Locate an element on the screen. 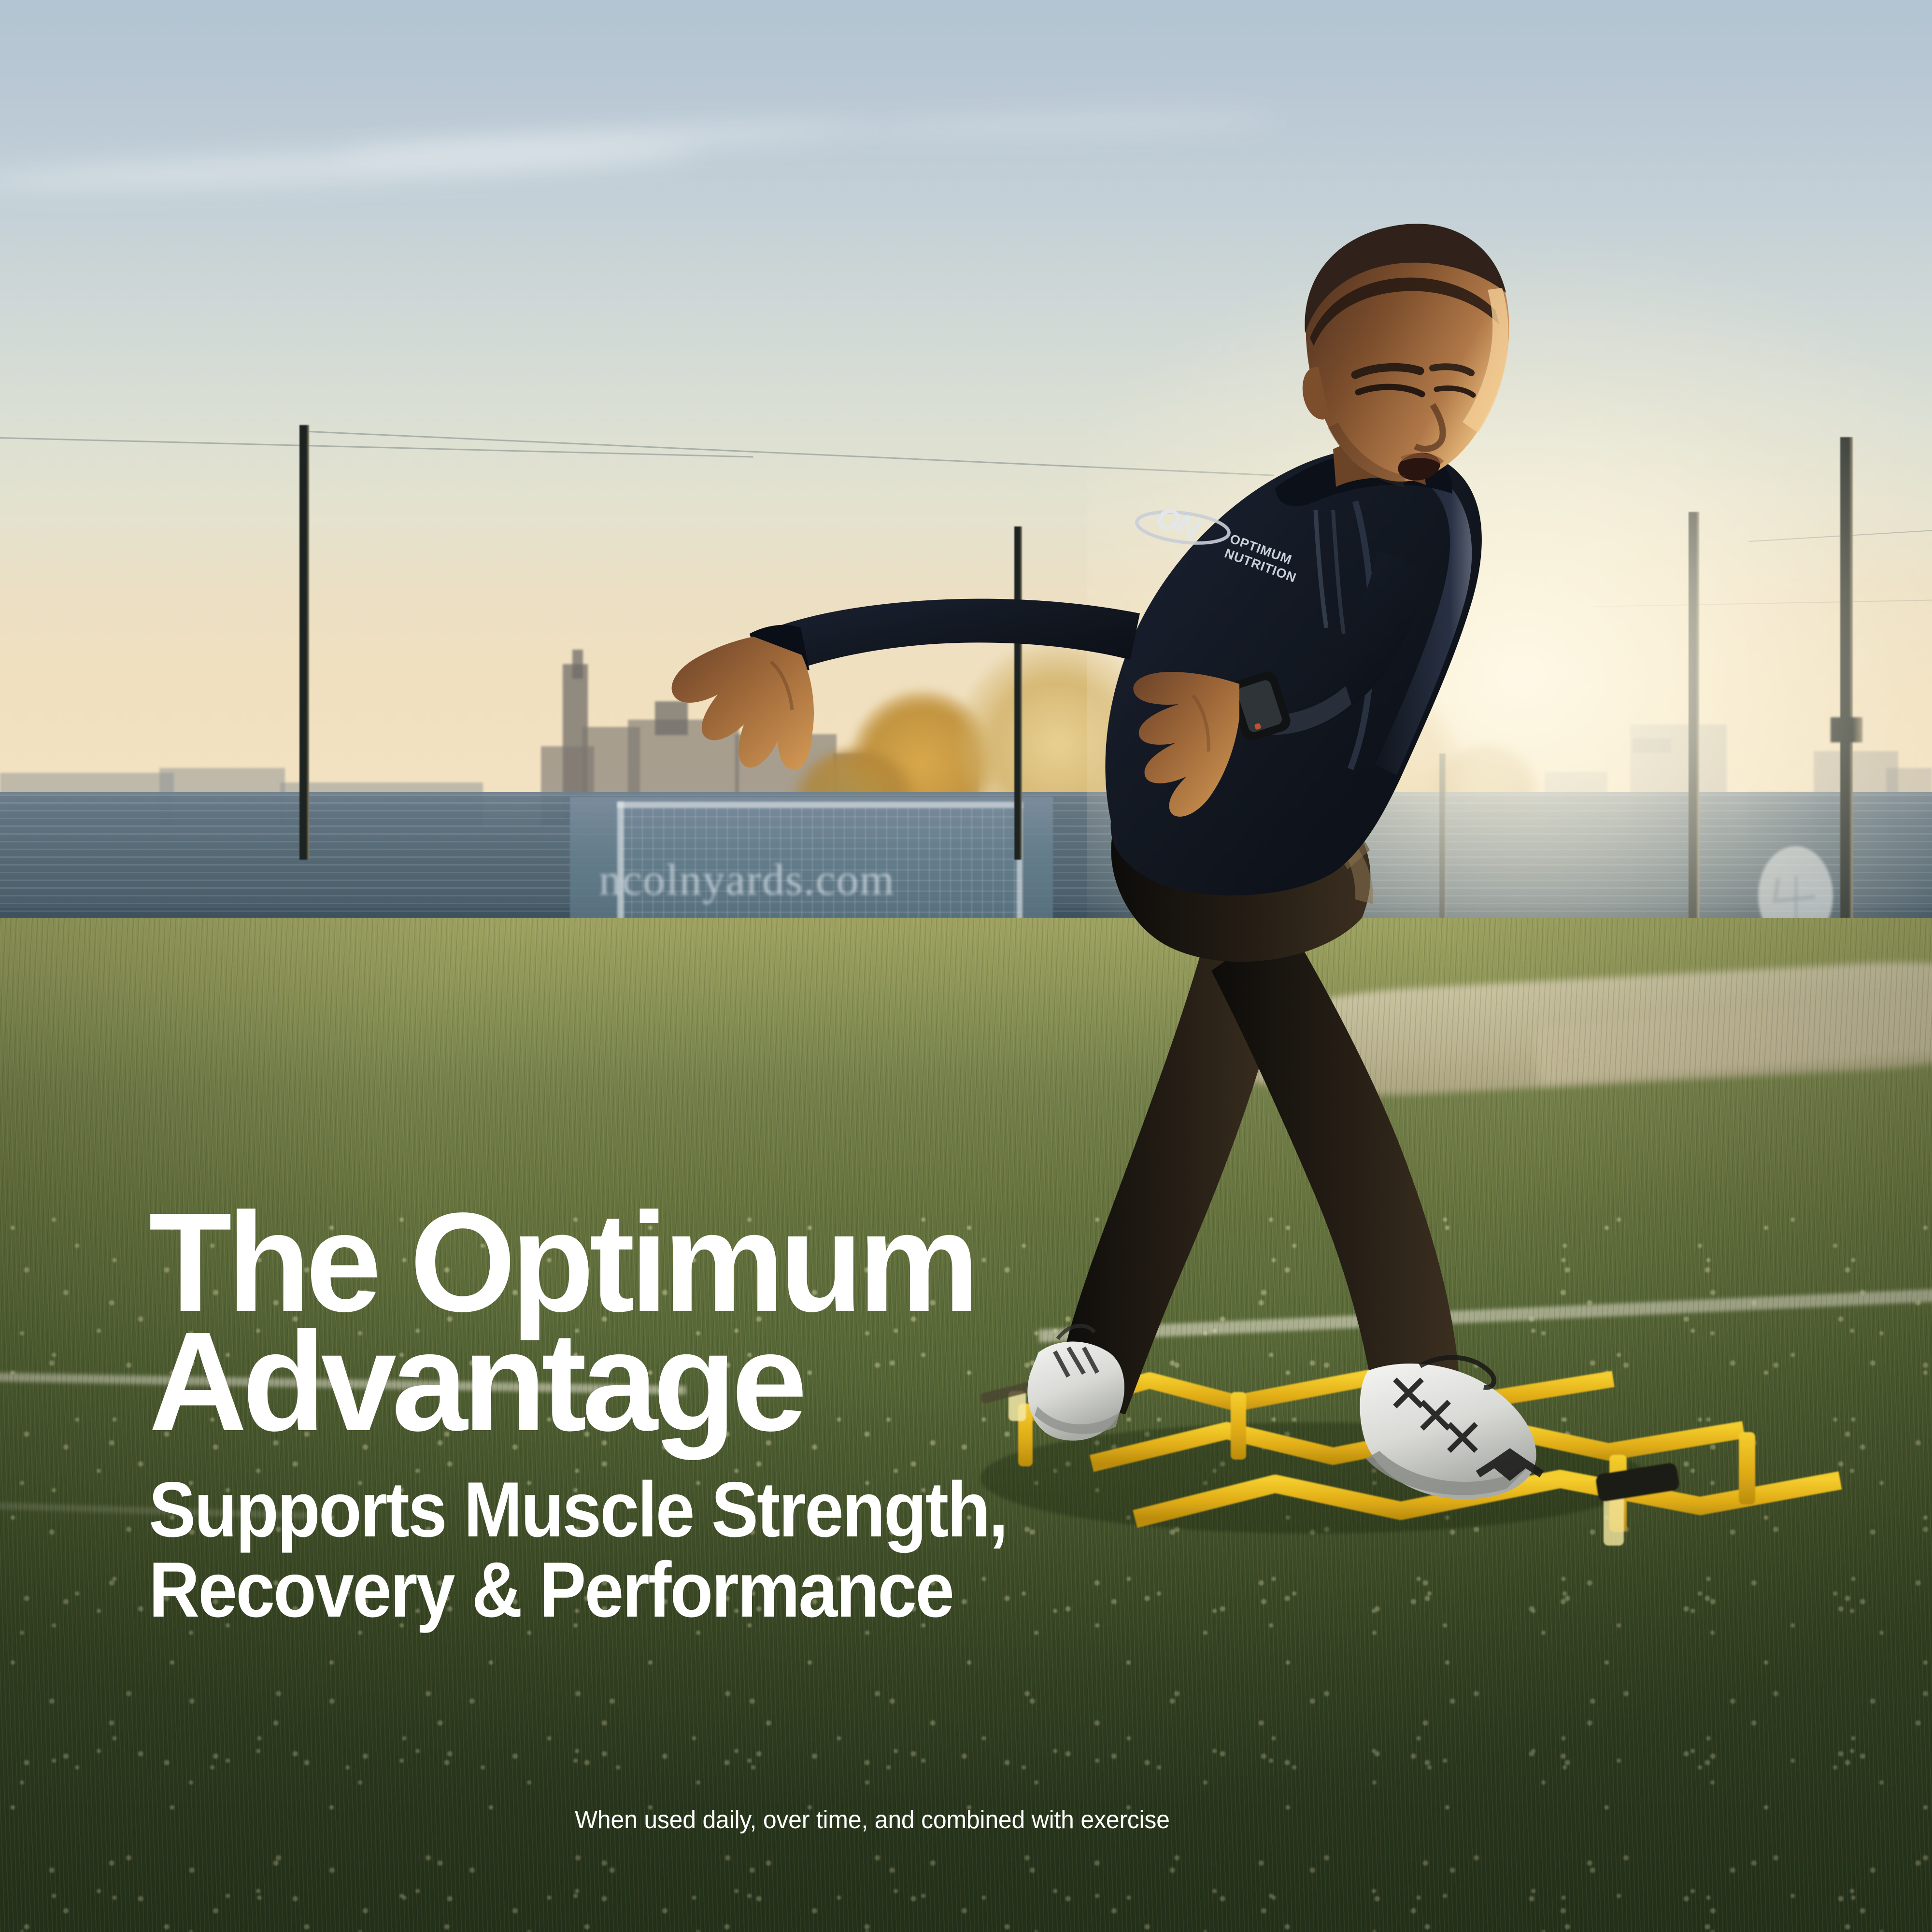  goal-crossbar is located at coordinates (820, 805).